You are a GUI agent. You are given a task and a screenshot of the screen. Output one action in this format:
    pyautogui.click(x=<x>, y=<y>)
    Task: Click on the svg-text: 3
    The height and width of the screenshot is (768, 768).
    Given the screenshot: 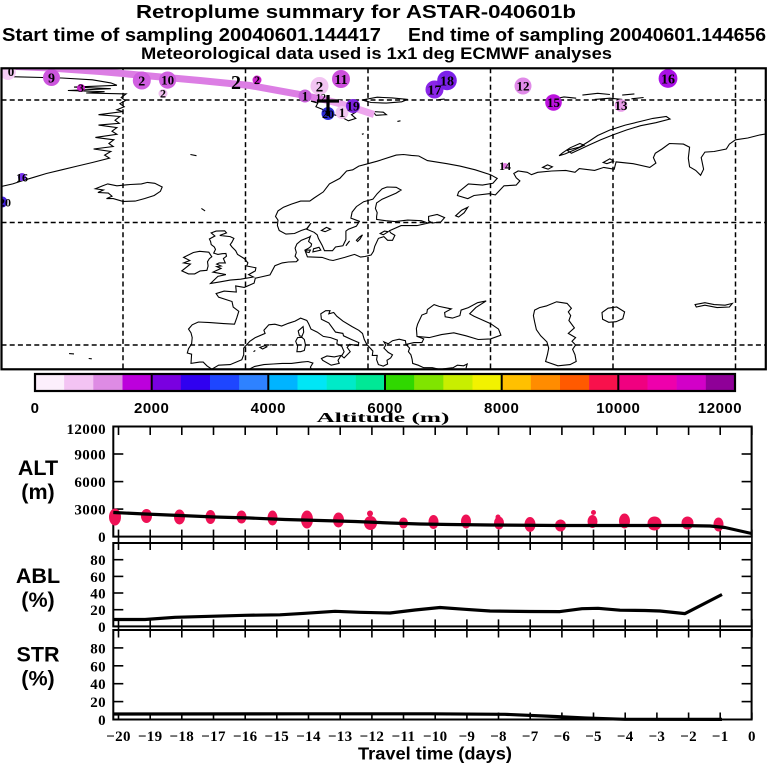 What is the action you would take?
    pyautogui.click(x=81, y=88)
    